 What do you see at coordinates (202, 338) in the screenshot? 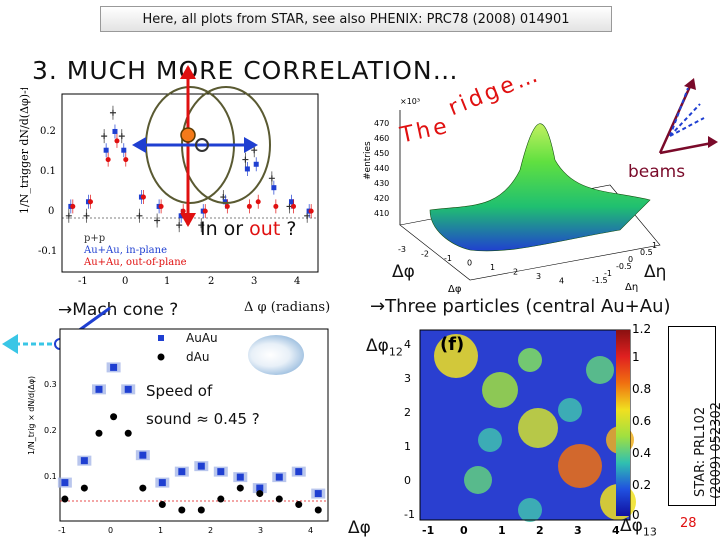
I see `legend-auau: AuAu` at bounding box center [202, 338].